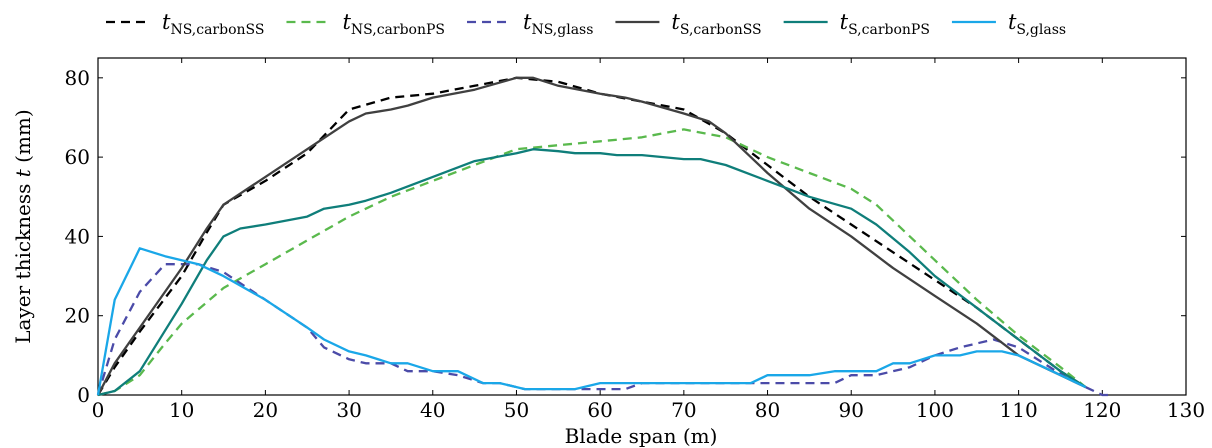 Image resolution: width=1212 pixels, height=448 pixels. Describe the element at coordinates (641, 436) in the screenshot. I see `x-axis-title: Blade span (m)` at that location.